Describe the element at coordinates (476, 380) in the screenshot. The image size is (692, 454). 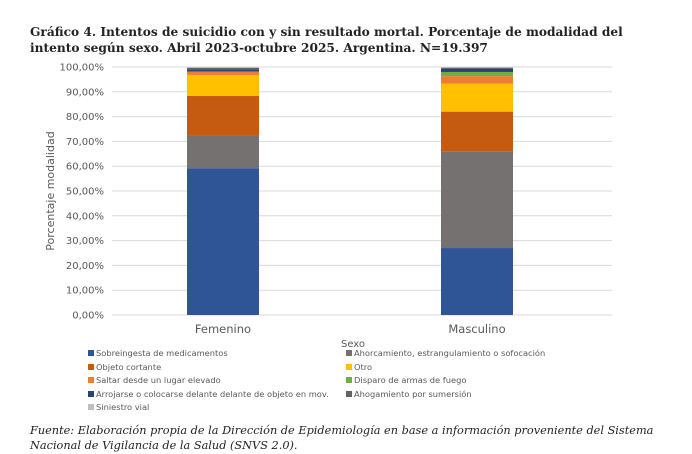
I see `legend-item: Disparo de armas de fuego` at that location.